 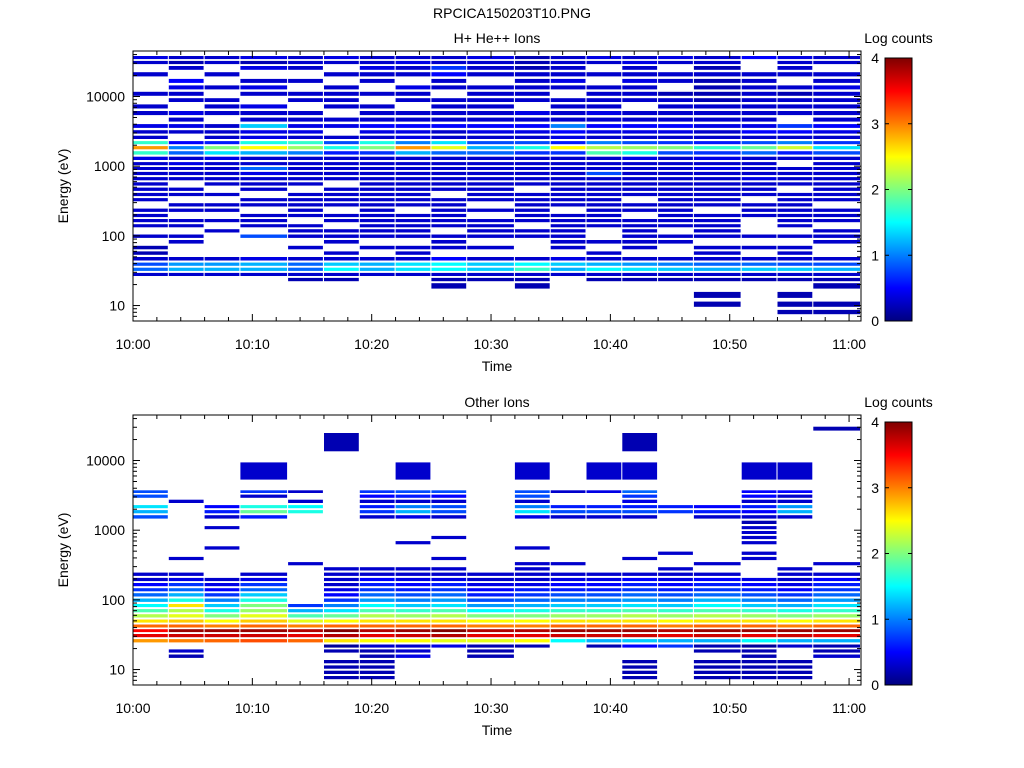 What do you see at coordinates (105, 461) in the screenshot?
I see `y-tick-label: 10000` at bounding box center [105, 461].